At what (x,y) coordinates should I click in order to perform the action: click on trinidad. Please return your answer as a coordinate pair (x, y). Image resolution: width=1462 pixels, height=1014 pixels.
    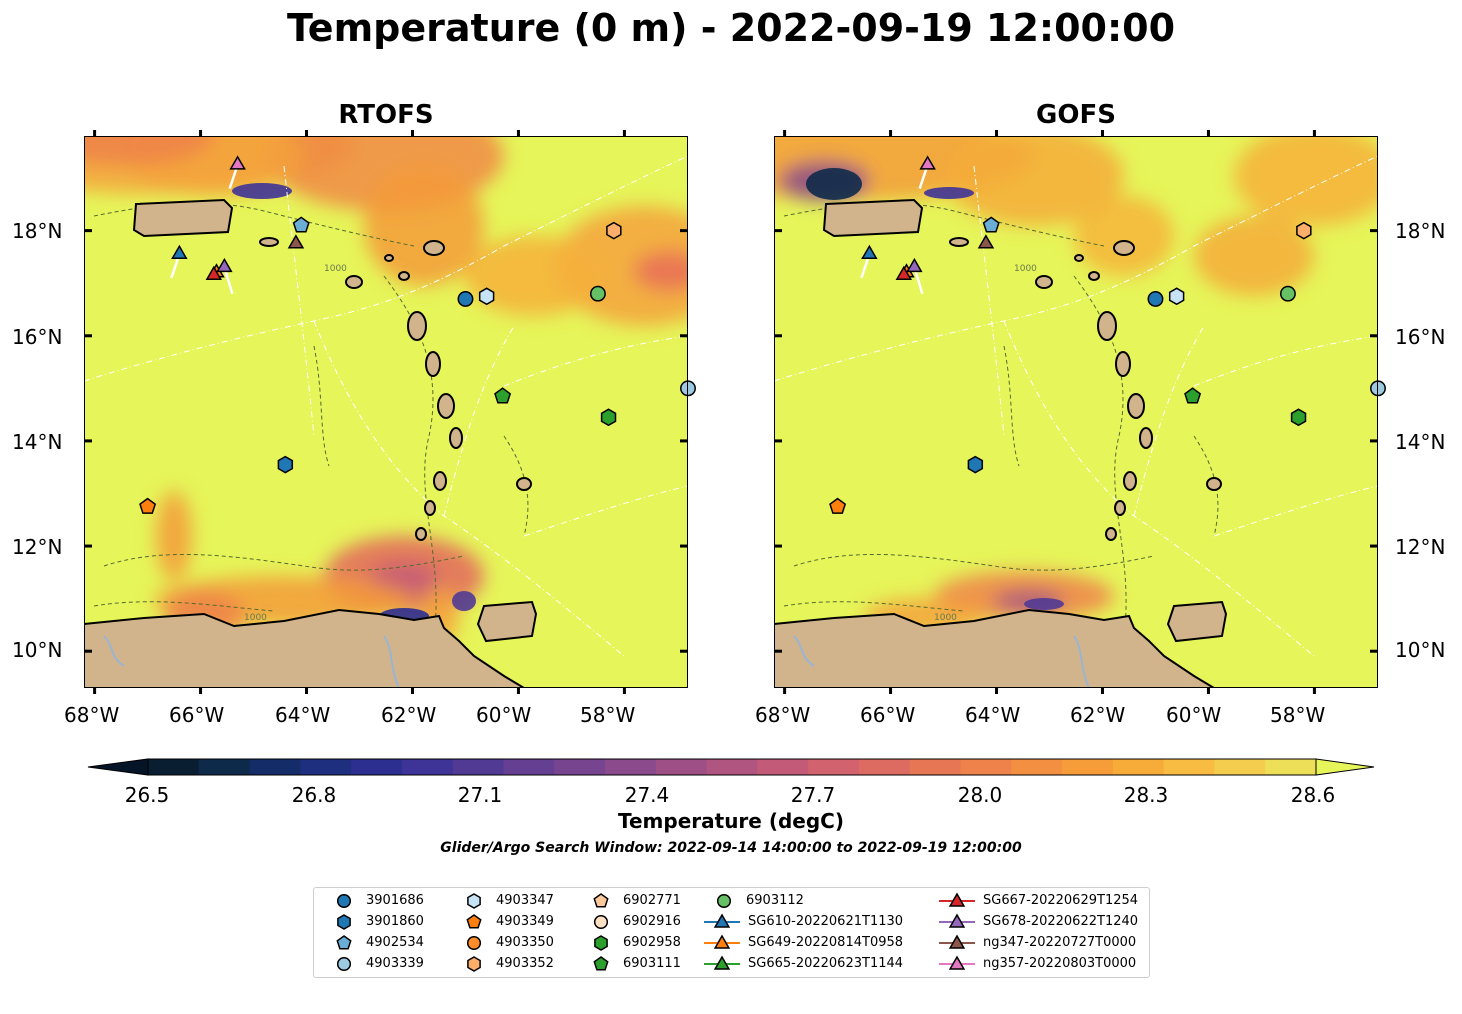
    Looking at the image, I should click on (507, 621).